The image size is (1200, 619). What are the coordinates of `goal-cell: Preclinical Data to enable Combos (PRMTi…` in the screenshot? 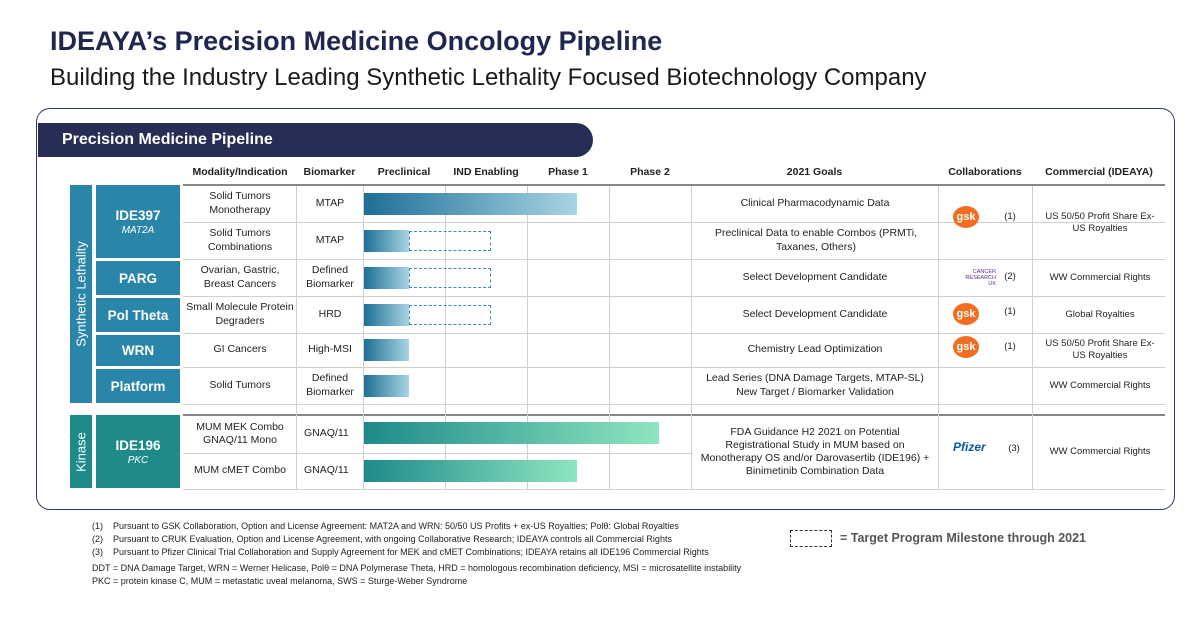 It's located at (816, 240).